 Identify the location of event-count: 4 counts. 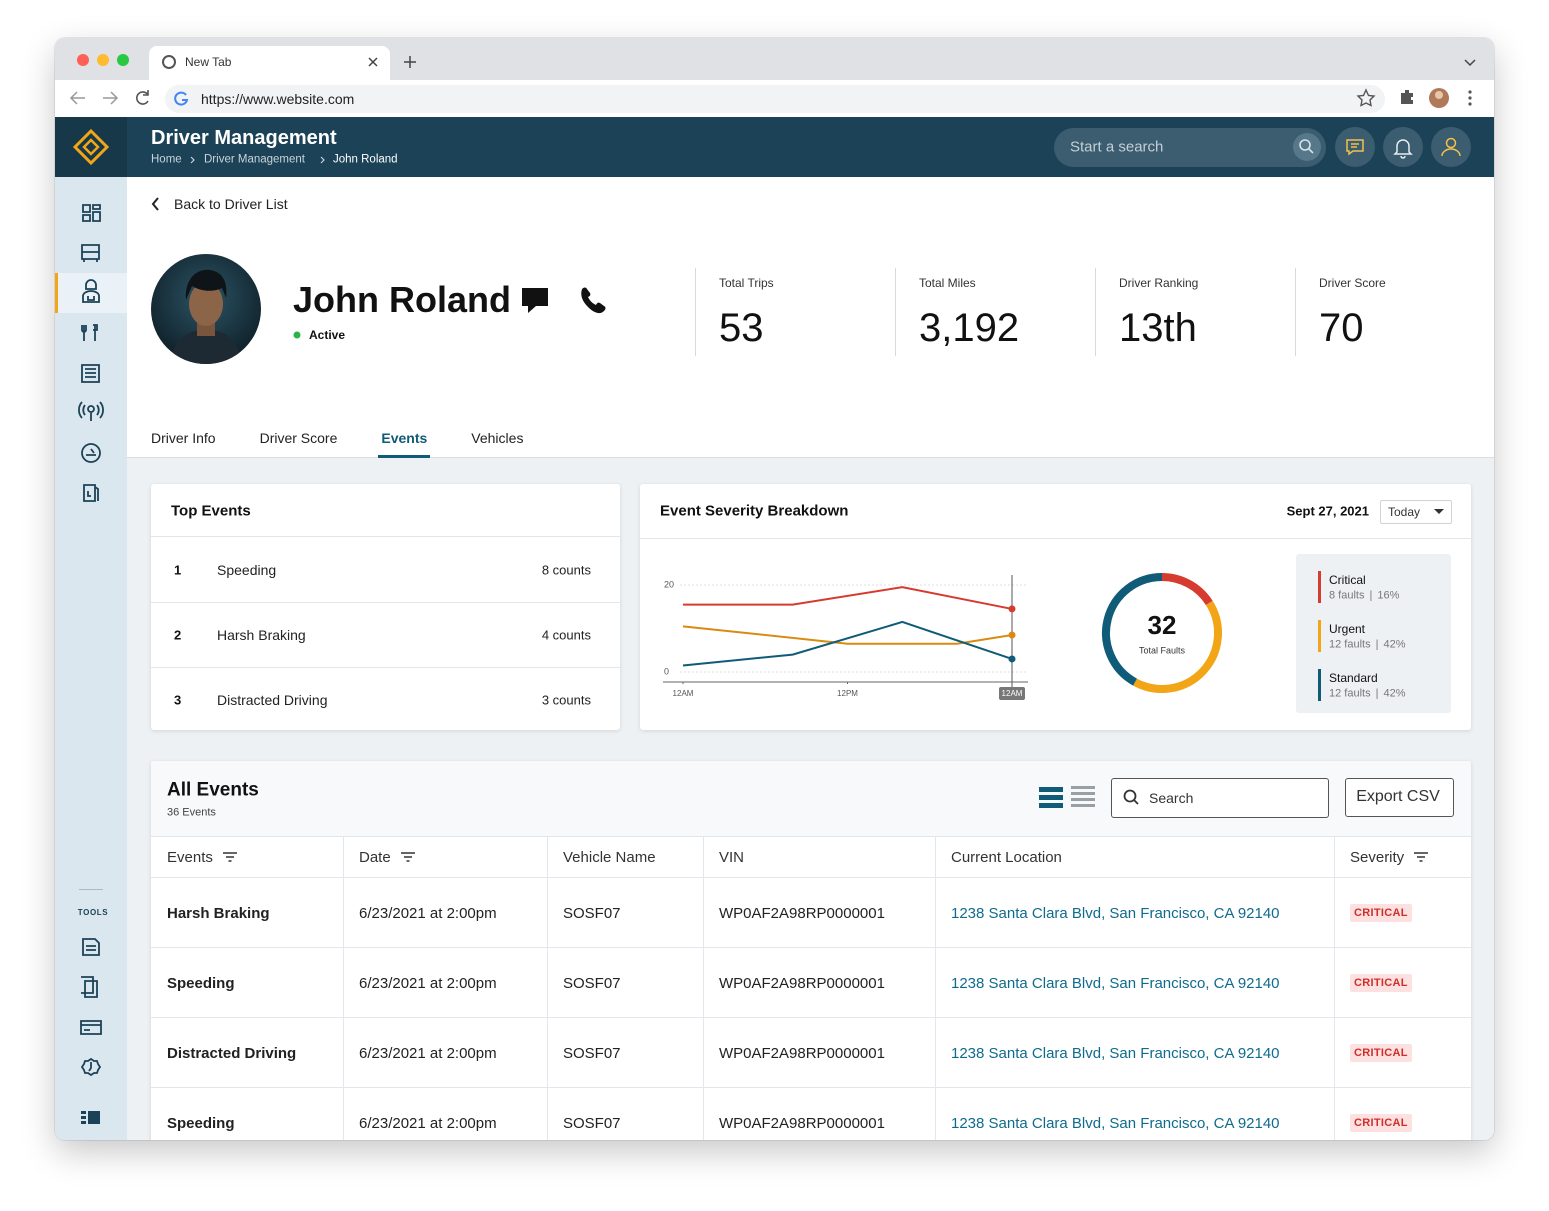
(566, 635).